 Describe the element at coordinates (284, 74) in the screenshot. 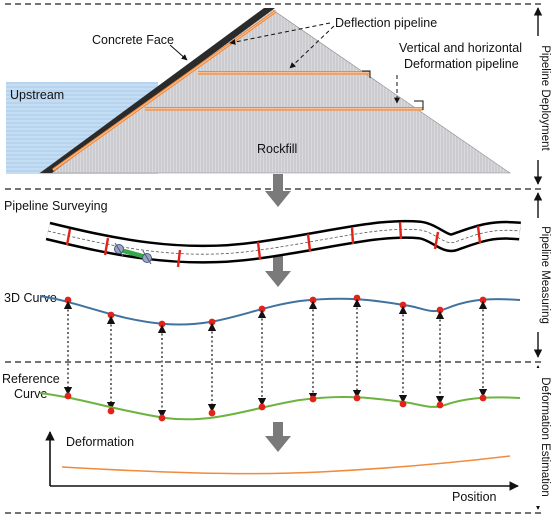

I see `deformation-pipeline-upper` at that location.